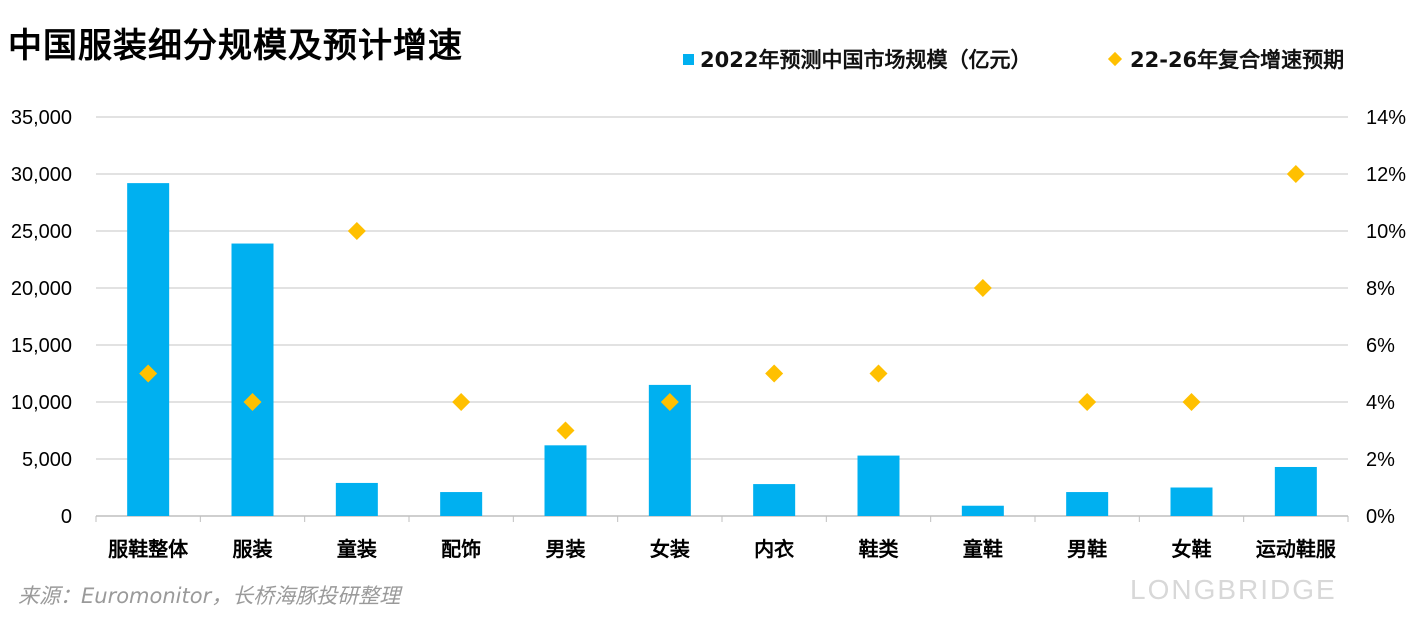 The width and height of the screenshot is (1417, 622). What do you see at coordinates (1380, 289) in the screenshot?
I see `right-tick-label: 8%` at bounding box center [1380, 289].